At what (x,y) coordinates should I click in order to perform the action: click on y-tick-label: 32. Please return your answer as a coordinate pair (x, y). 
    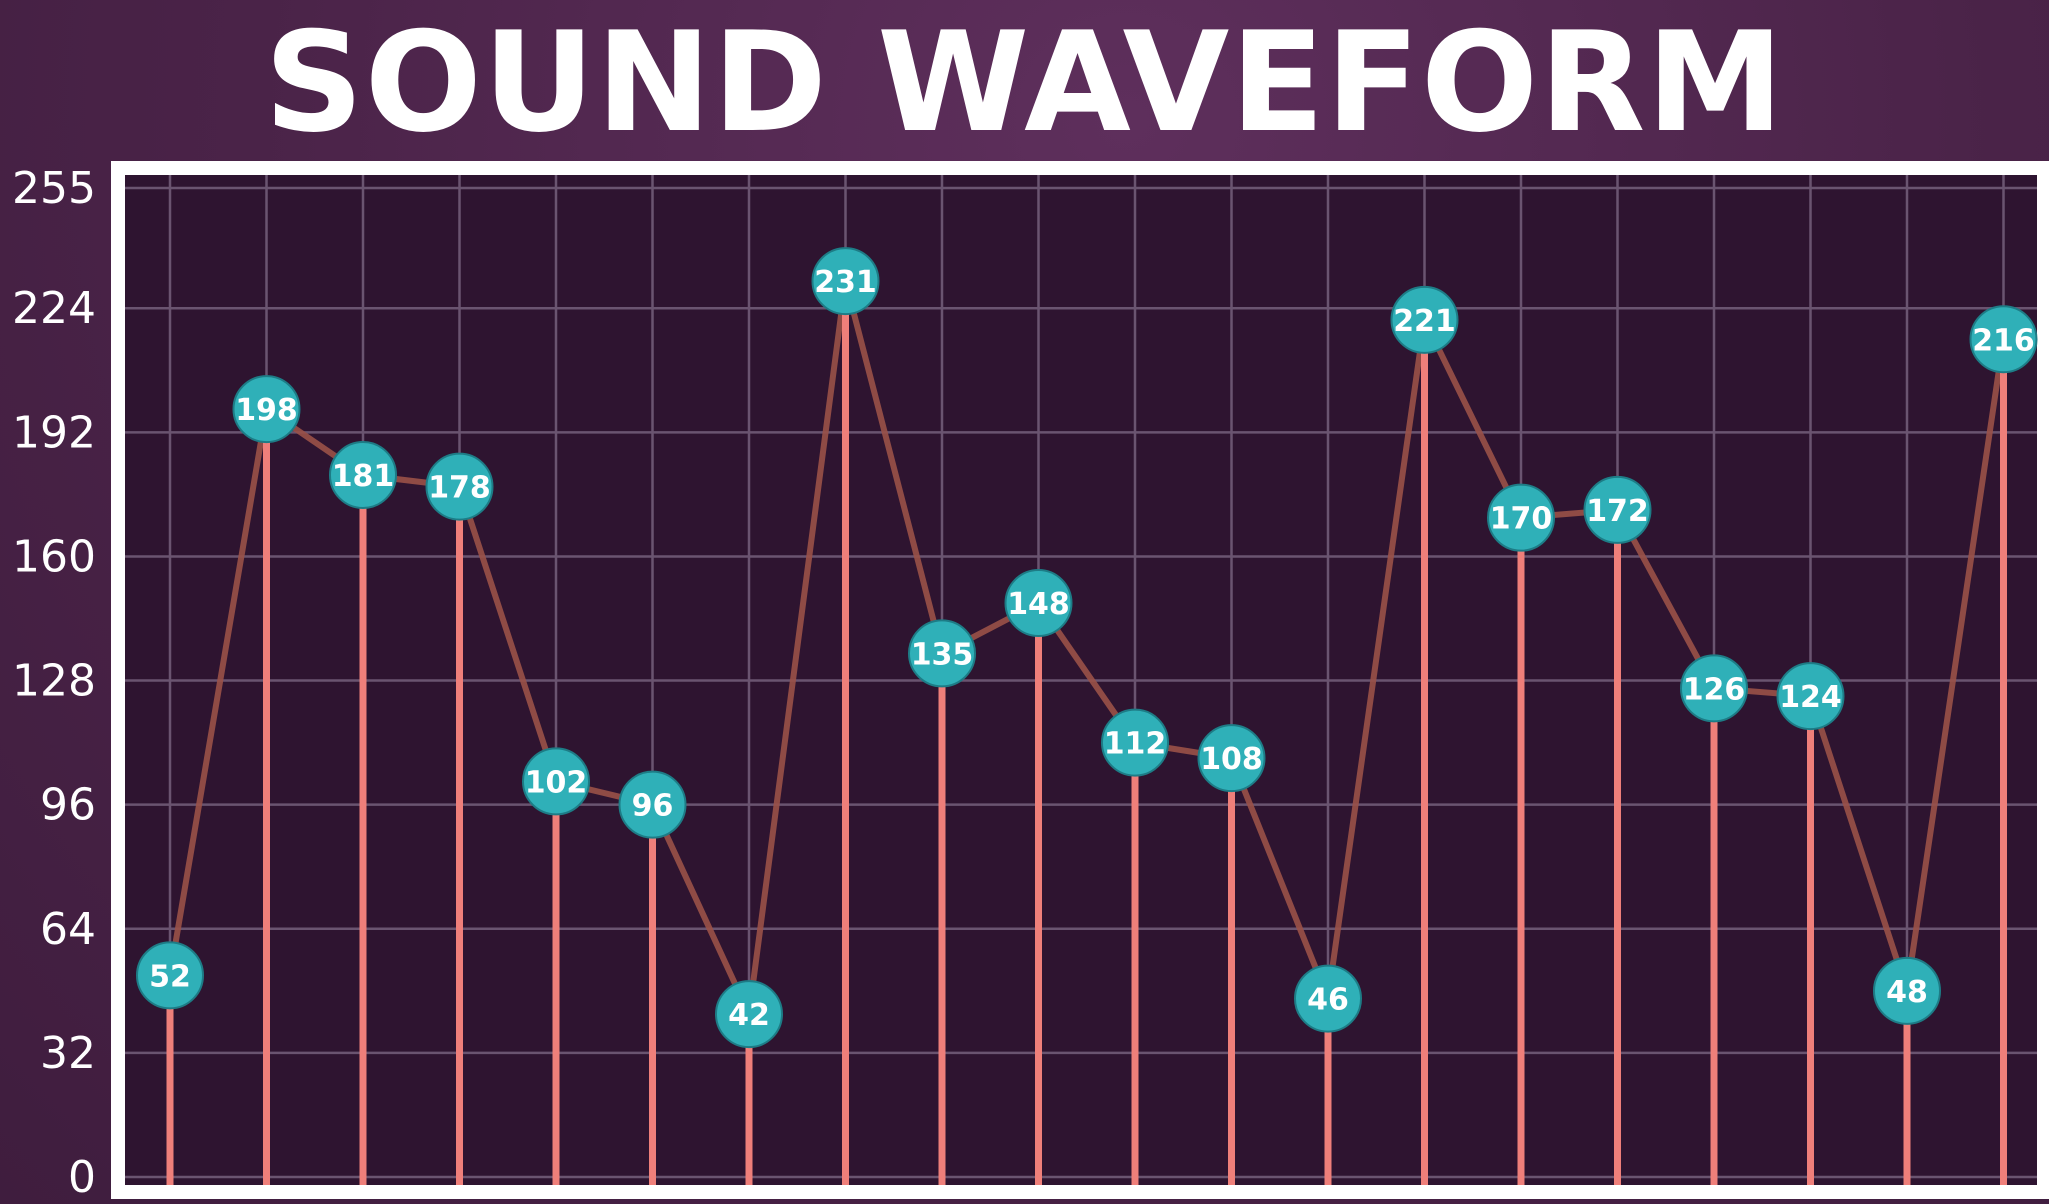
    Looking at the image, I should click on (68, 1053).